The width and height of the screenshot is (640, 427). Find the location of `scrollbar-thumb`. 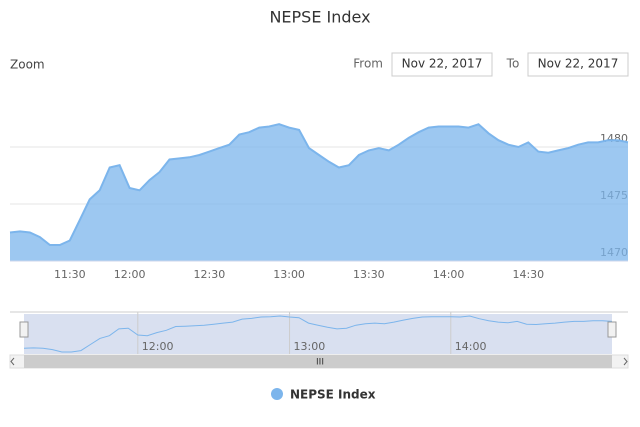

scrollbar-thumb is located at coordinates (318, 361).